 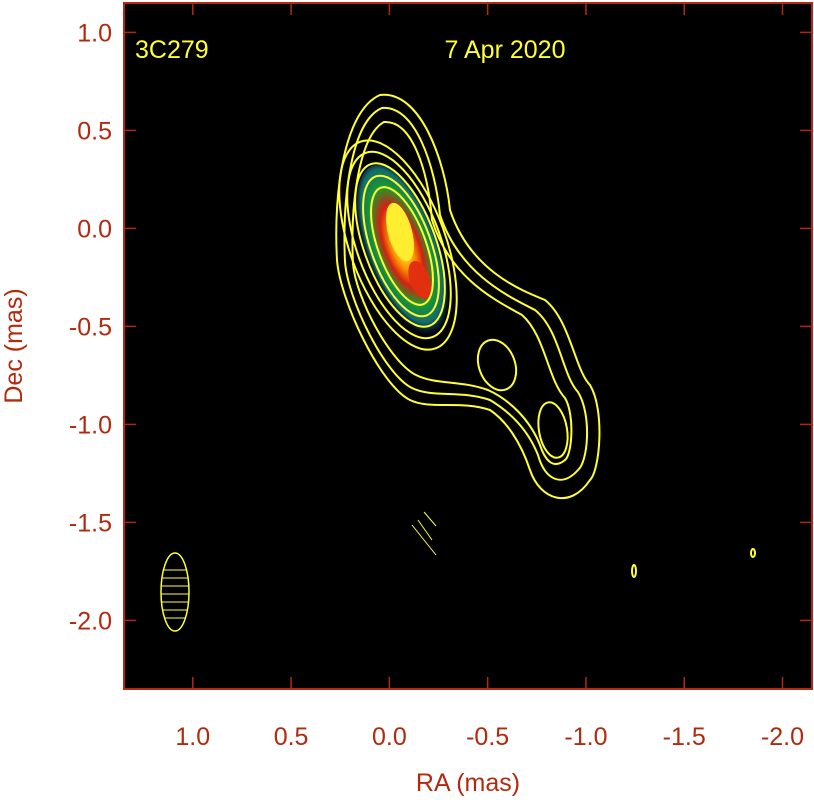 I want to click on y-tick-label: -1.0, so click(x=90, y=425).